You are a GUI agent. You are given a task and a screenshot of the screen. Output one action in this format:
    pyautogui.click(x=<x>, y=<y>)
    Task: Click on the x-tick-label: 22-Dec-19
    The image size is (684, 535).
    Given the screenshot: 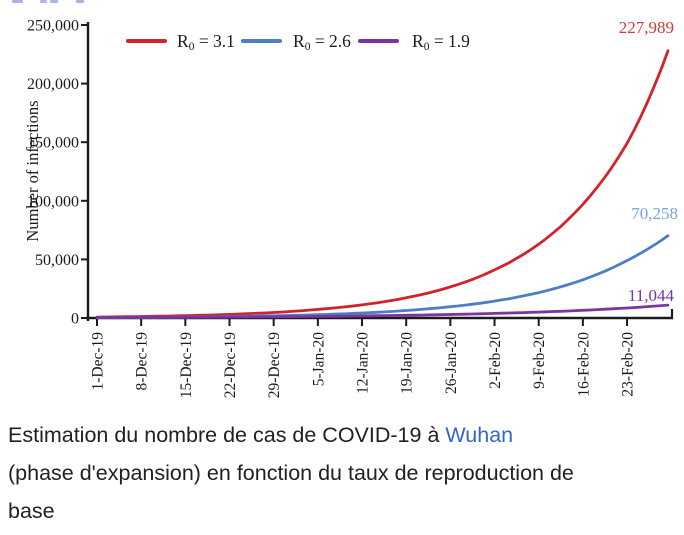 What is the action you would take?
    pyautogui.click(x=230, y=365)
    